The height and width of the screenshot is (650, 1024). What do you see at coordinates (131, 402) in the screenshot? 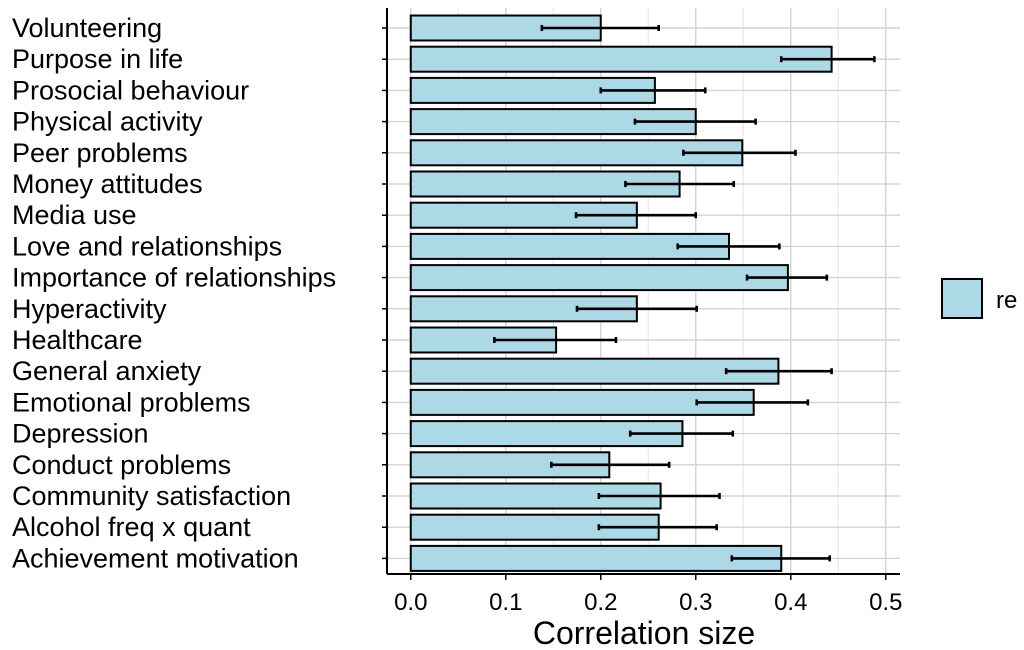
I see `category-label: Emotional problems` at bounding box center [131, 402].